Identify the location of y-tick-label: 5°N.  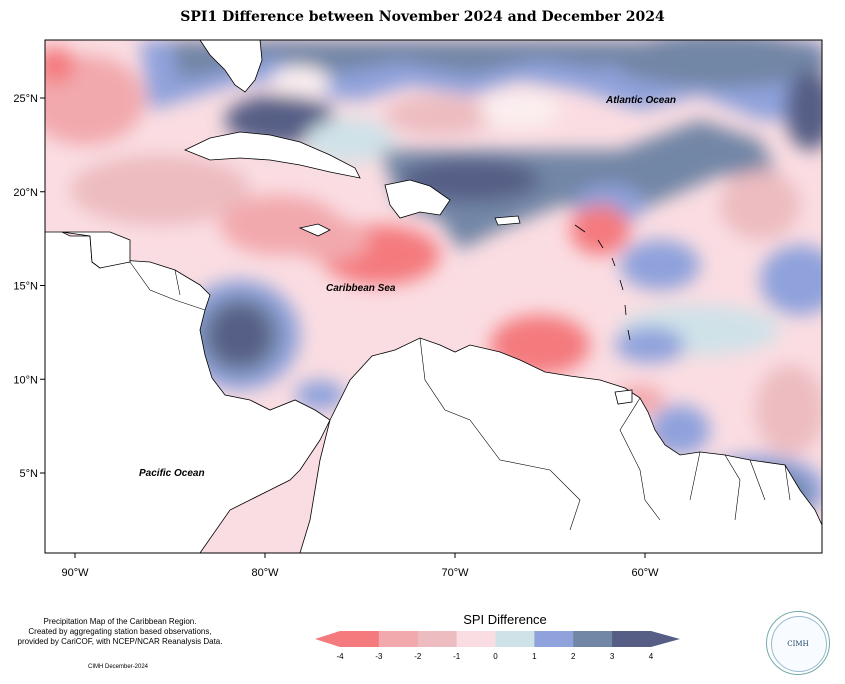
(29, 474).